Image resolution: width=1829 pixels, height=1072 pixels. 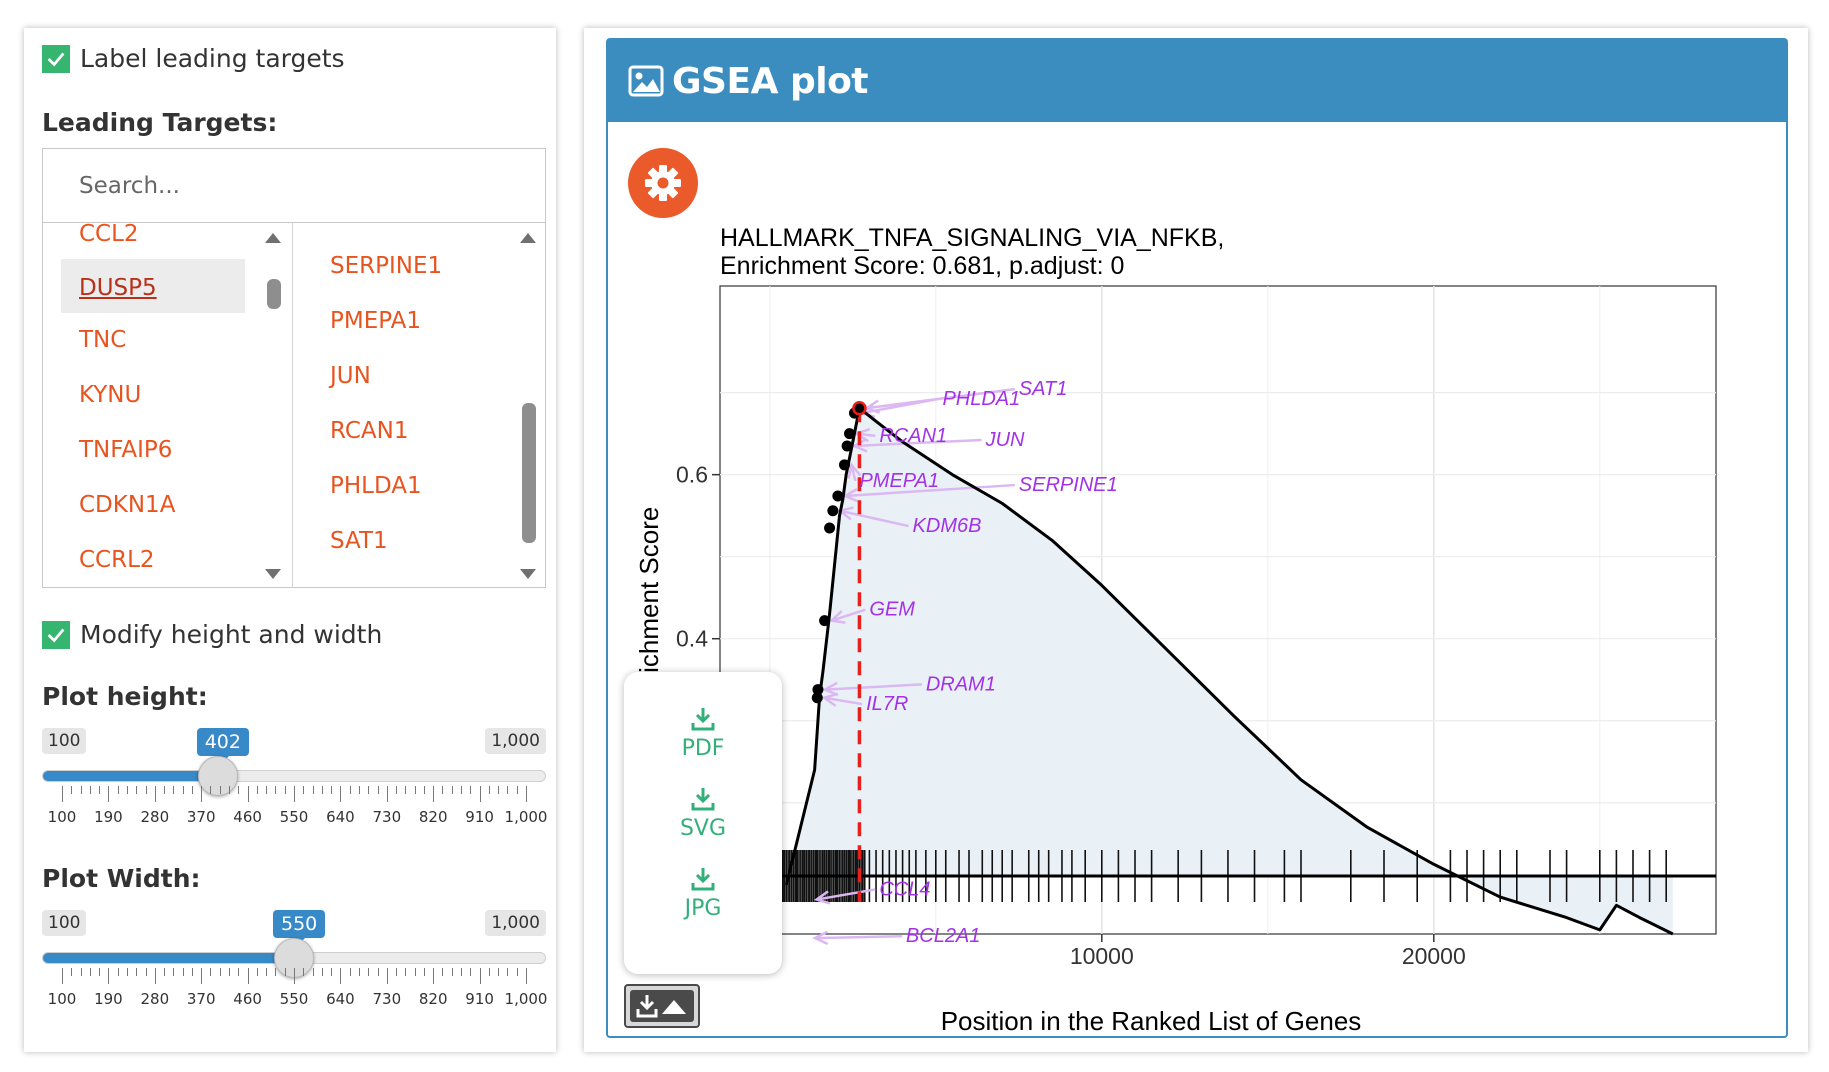 I want to click on list-item: TNC, so click(x=103, y=340).